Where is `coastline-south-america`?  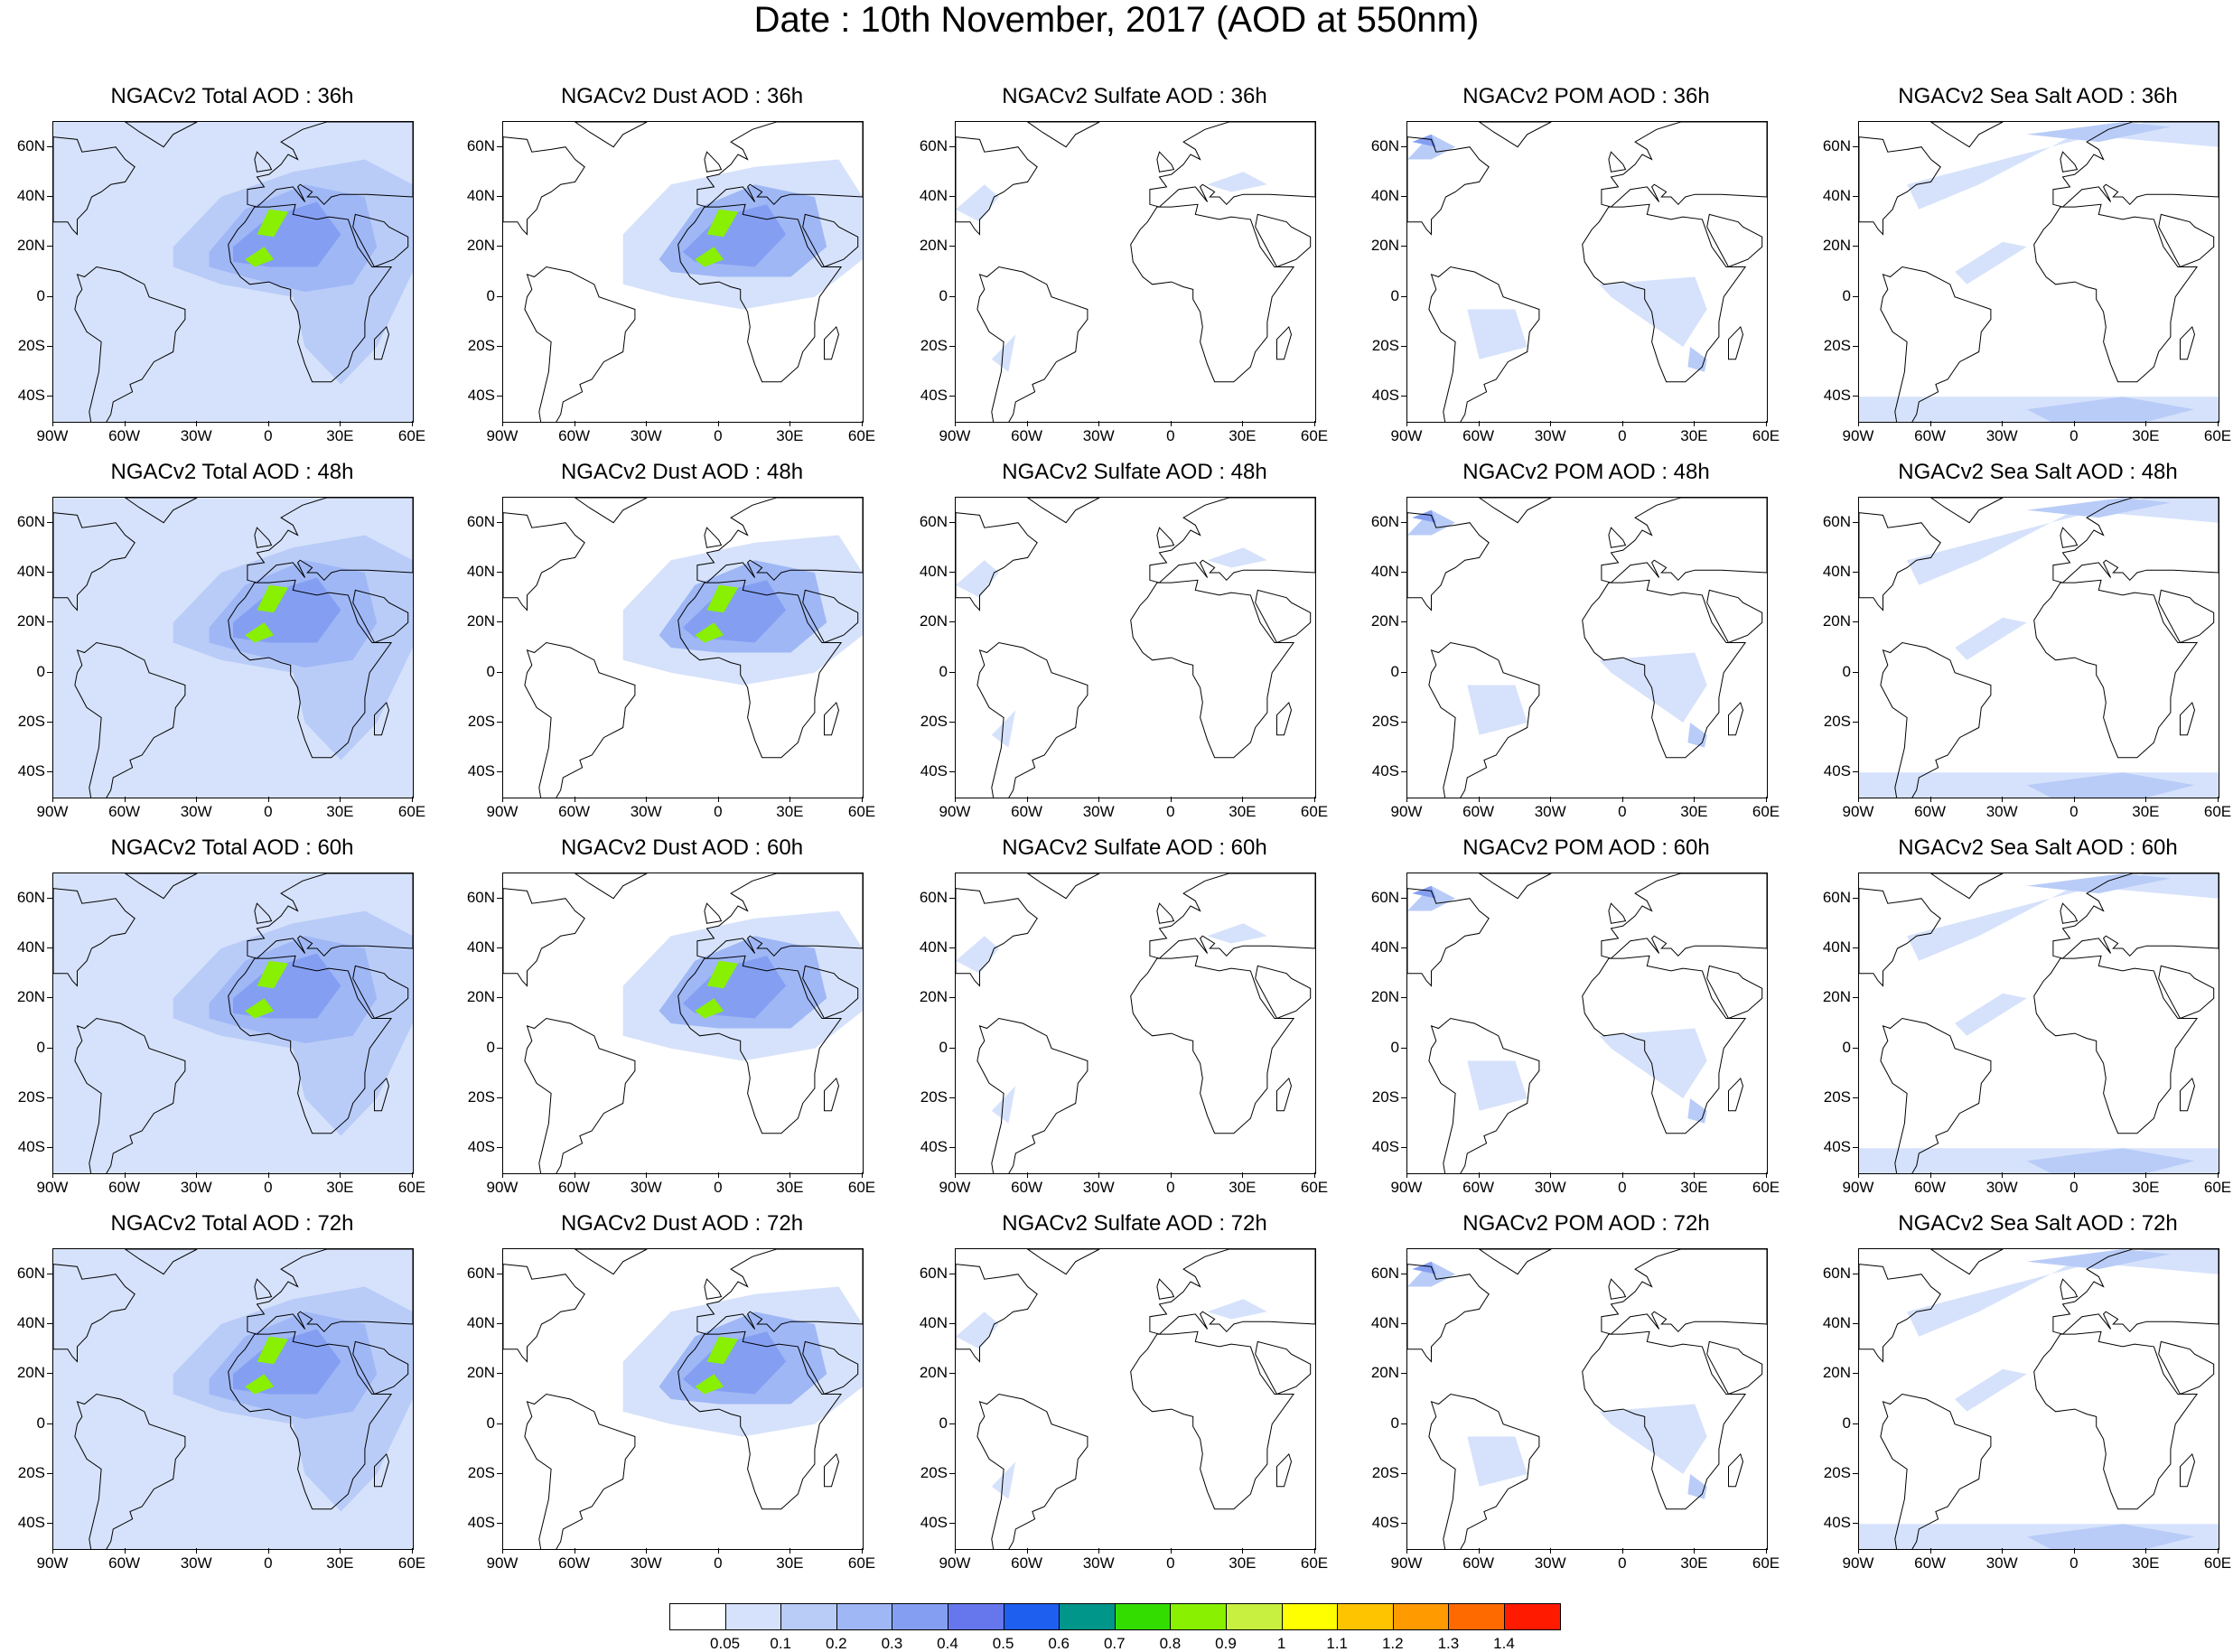 coastline-south-america is located at coordinates (1032, 1095).